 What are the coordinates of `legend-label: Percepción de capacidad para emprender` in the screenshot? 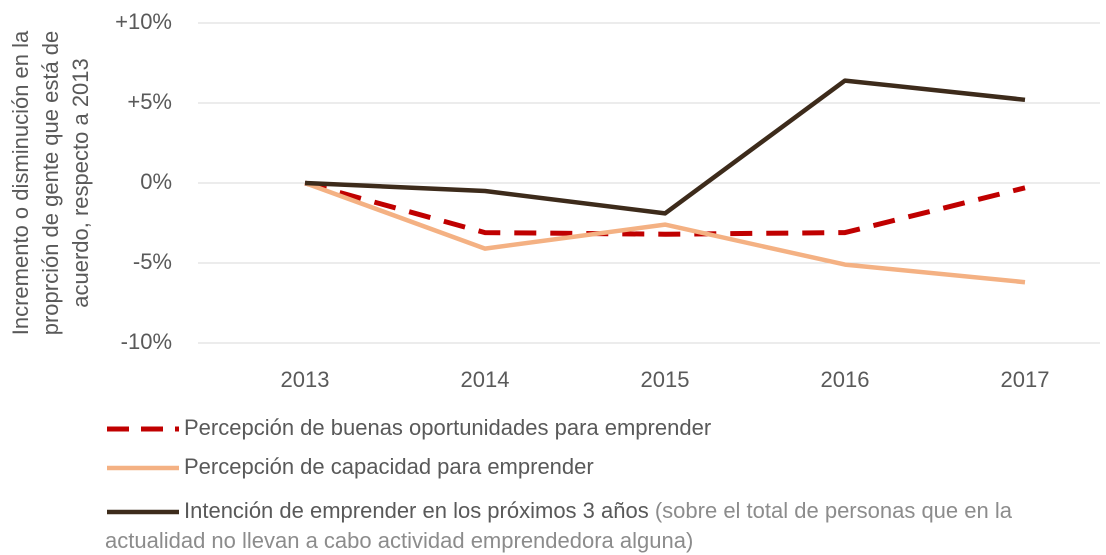 It's located at (389, 466).